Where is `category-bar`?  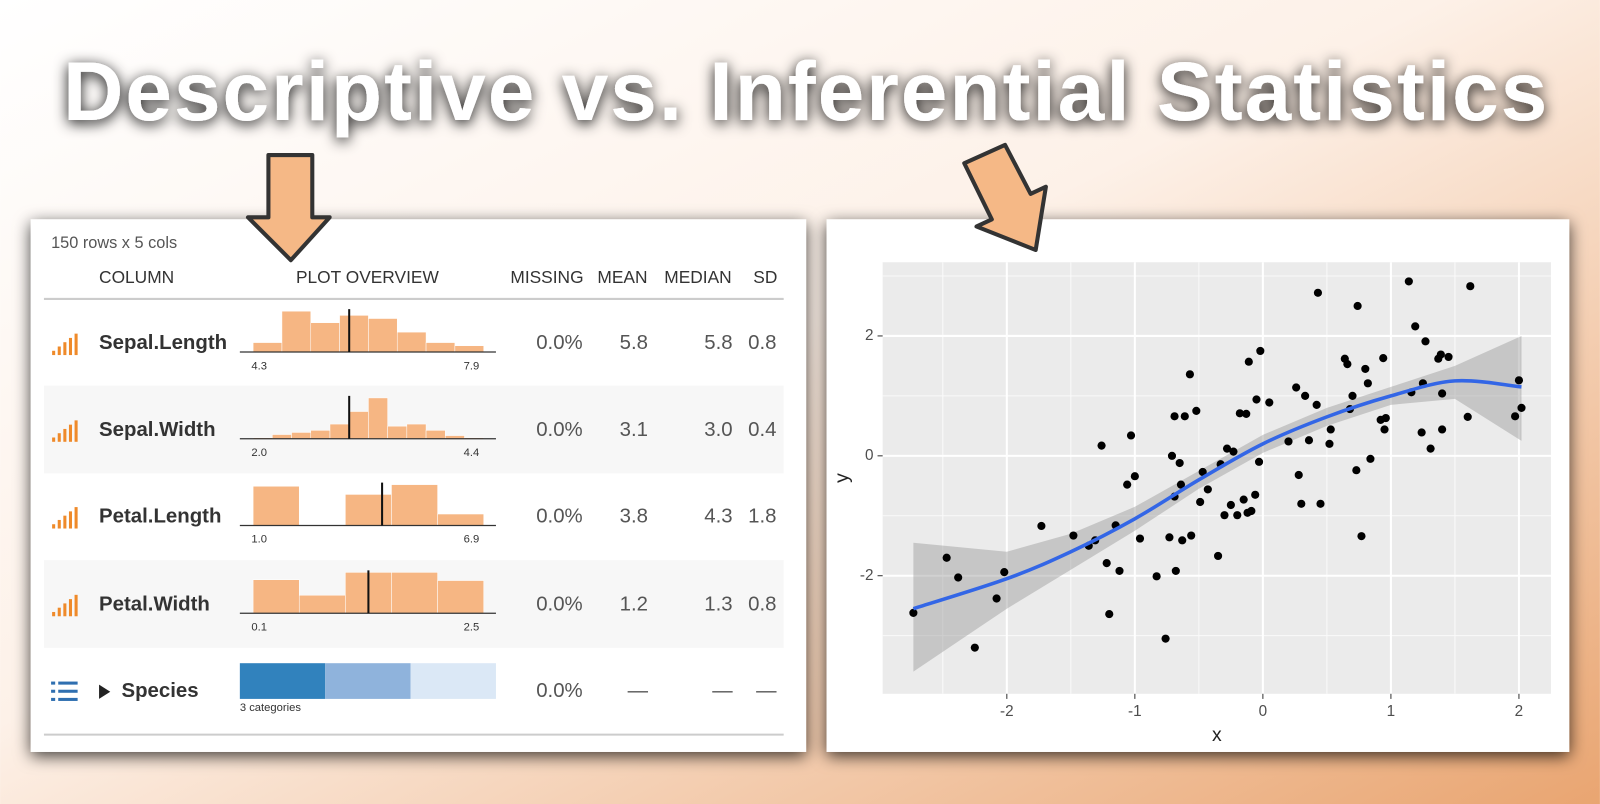
category-bar is located at coordinates (368, 681).